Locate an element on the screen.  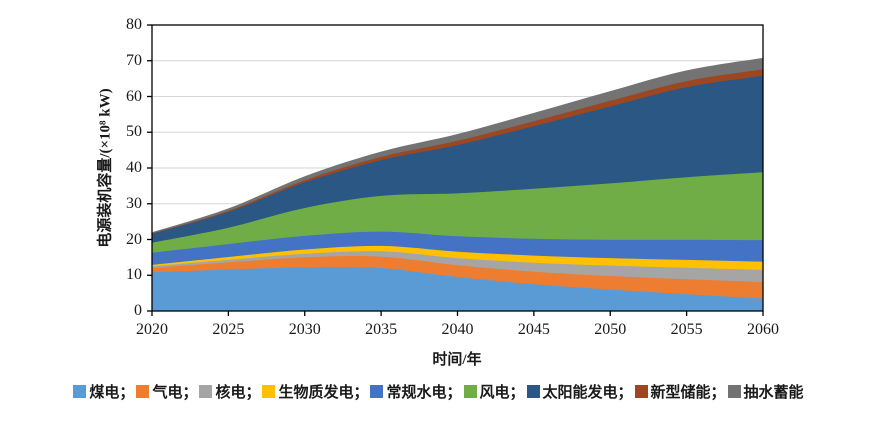
legend-item-wind: 风电； is located at coordinates (495, 391).